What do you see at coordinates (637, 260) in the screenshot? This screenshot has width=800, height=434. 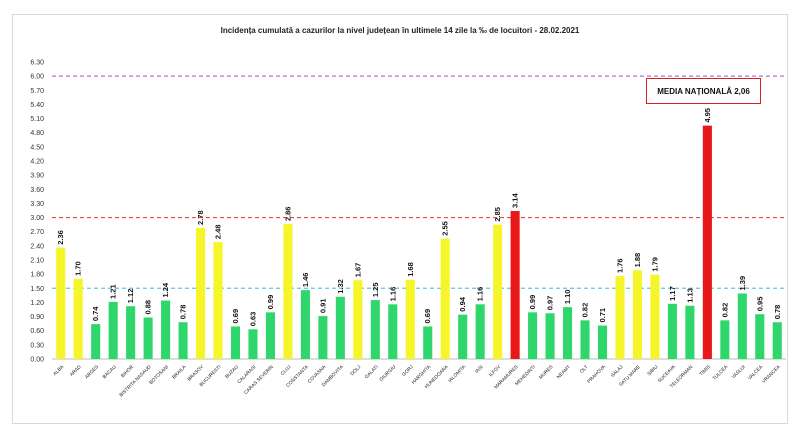 I see `data-label: 1.88` at bounding box center [637, 260].